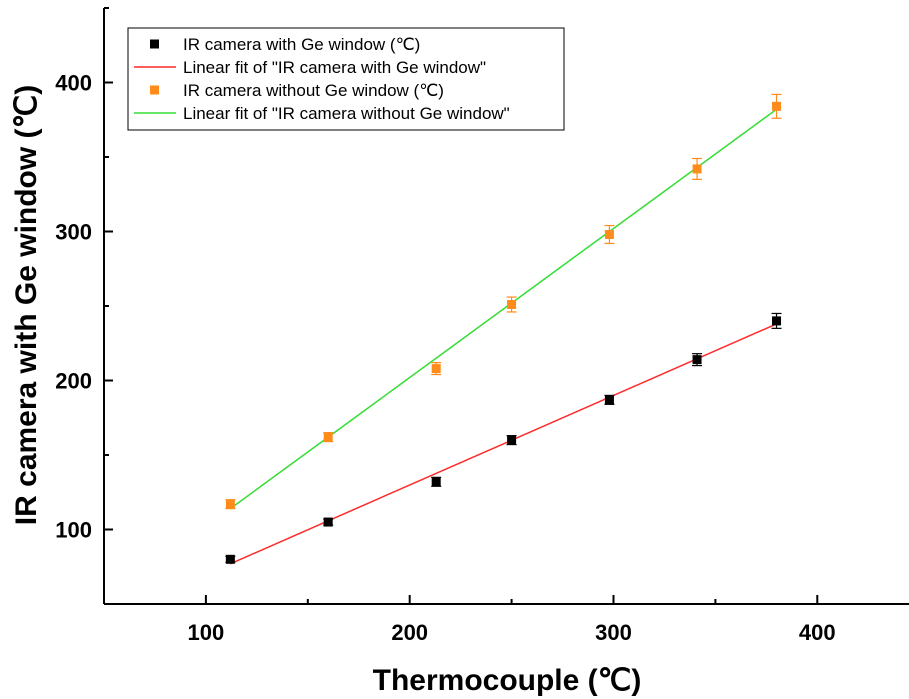 The height and width of the screenshot is (699, 909). What do you see at coordinates (26, 305) in the screenshot?
I see `y-axis-title: IR camera with Ge window (℃)` at bounding box center [26, 305].